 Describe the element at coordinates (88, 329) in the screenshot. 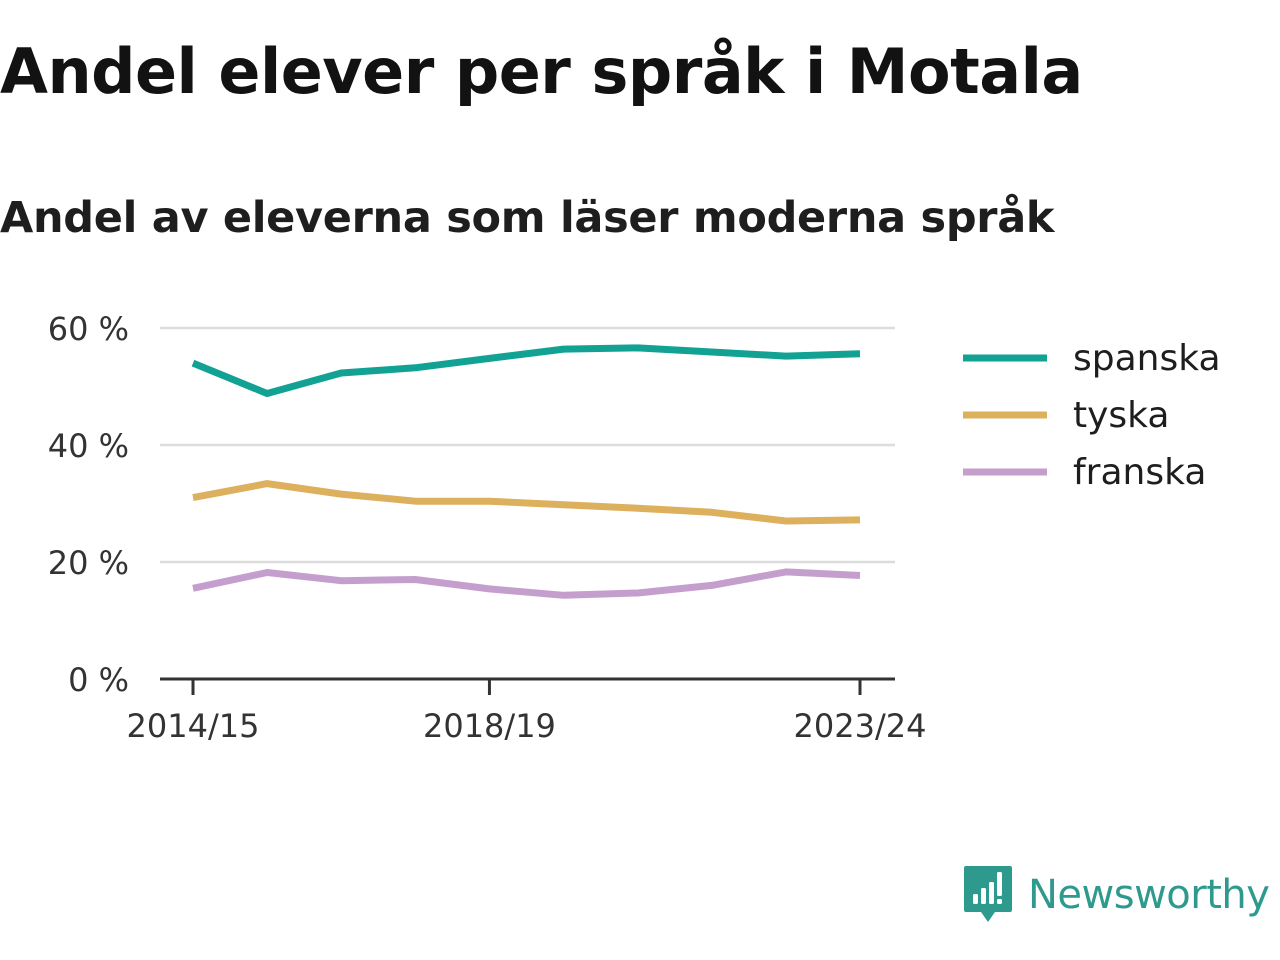

I see `y-tick-label: 60 %` at that location.